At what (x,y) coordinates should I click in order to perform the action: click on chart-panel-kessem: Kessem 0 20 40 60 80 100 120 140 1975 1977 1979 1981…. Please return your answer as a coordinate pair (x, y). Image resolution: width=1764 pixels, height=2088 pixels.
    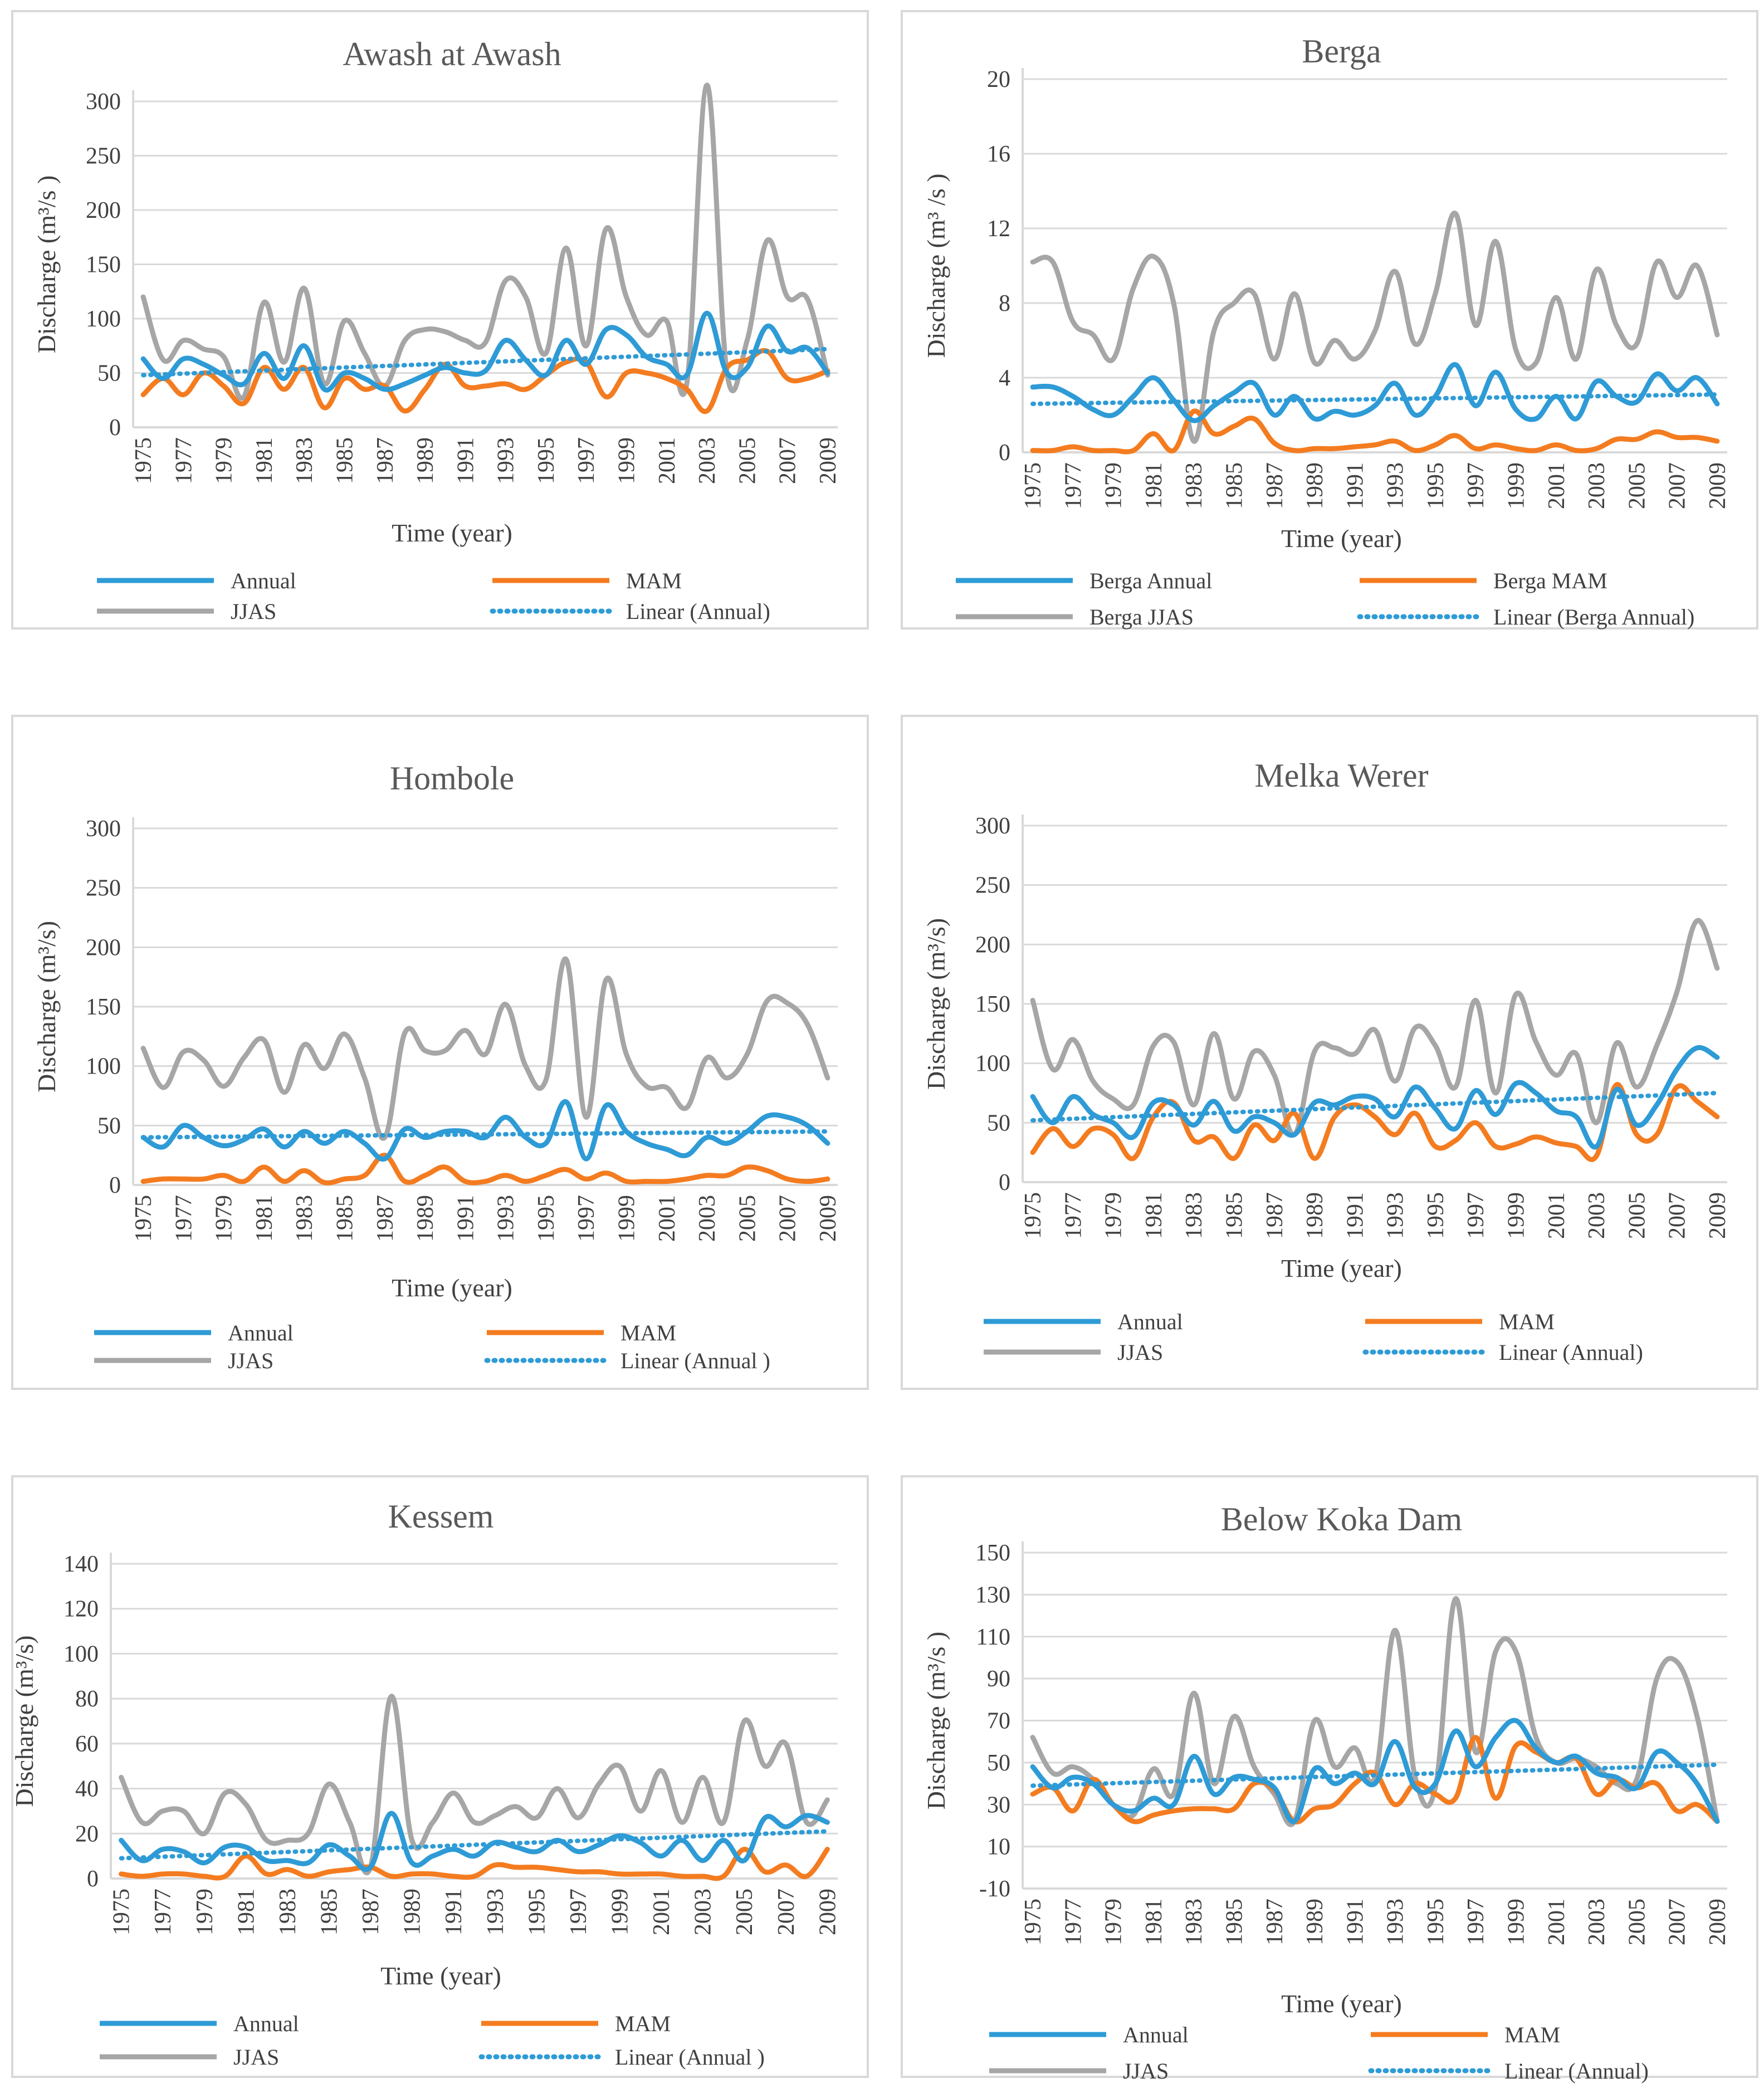
    Looking at the image, I should click on (439, 1776).